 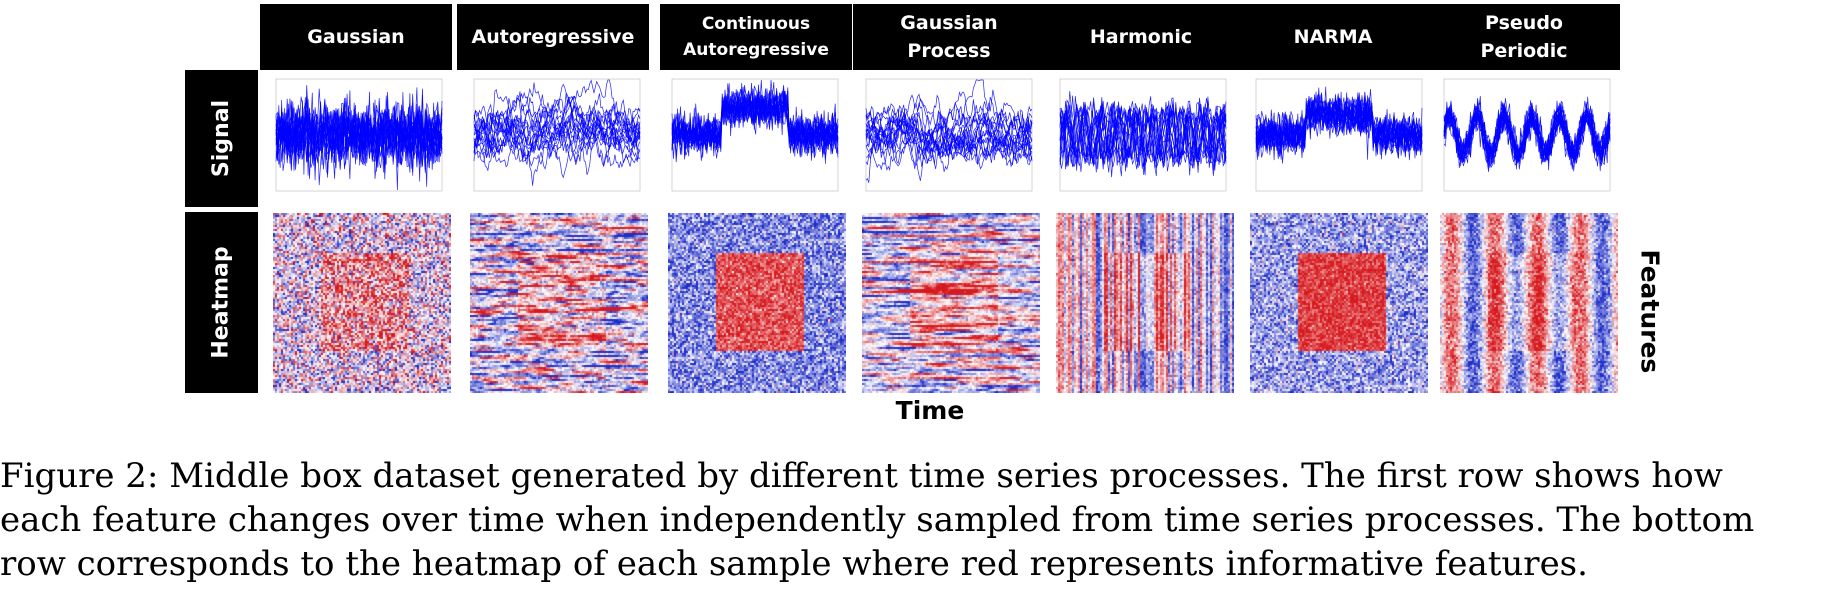 I want to click on row-label-heatmap: Heatmap, so click(x=221, y=302).